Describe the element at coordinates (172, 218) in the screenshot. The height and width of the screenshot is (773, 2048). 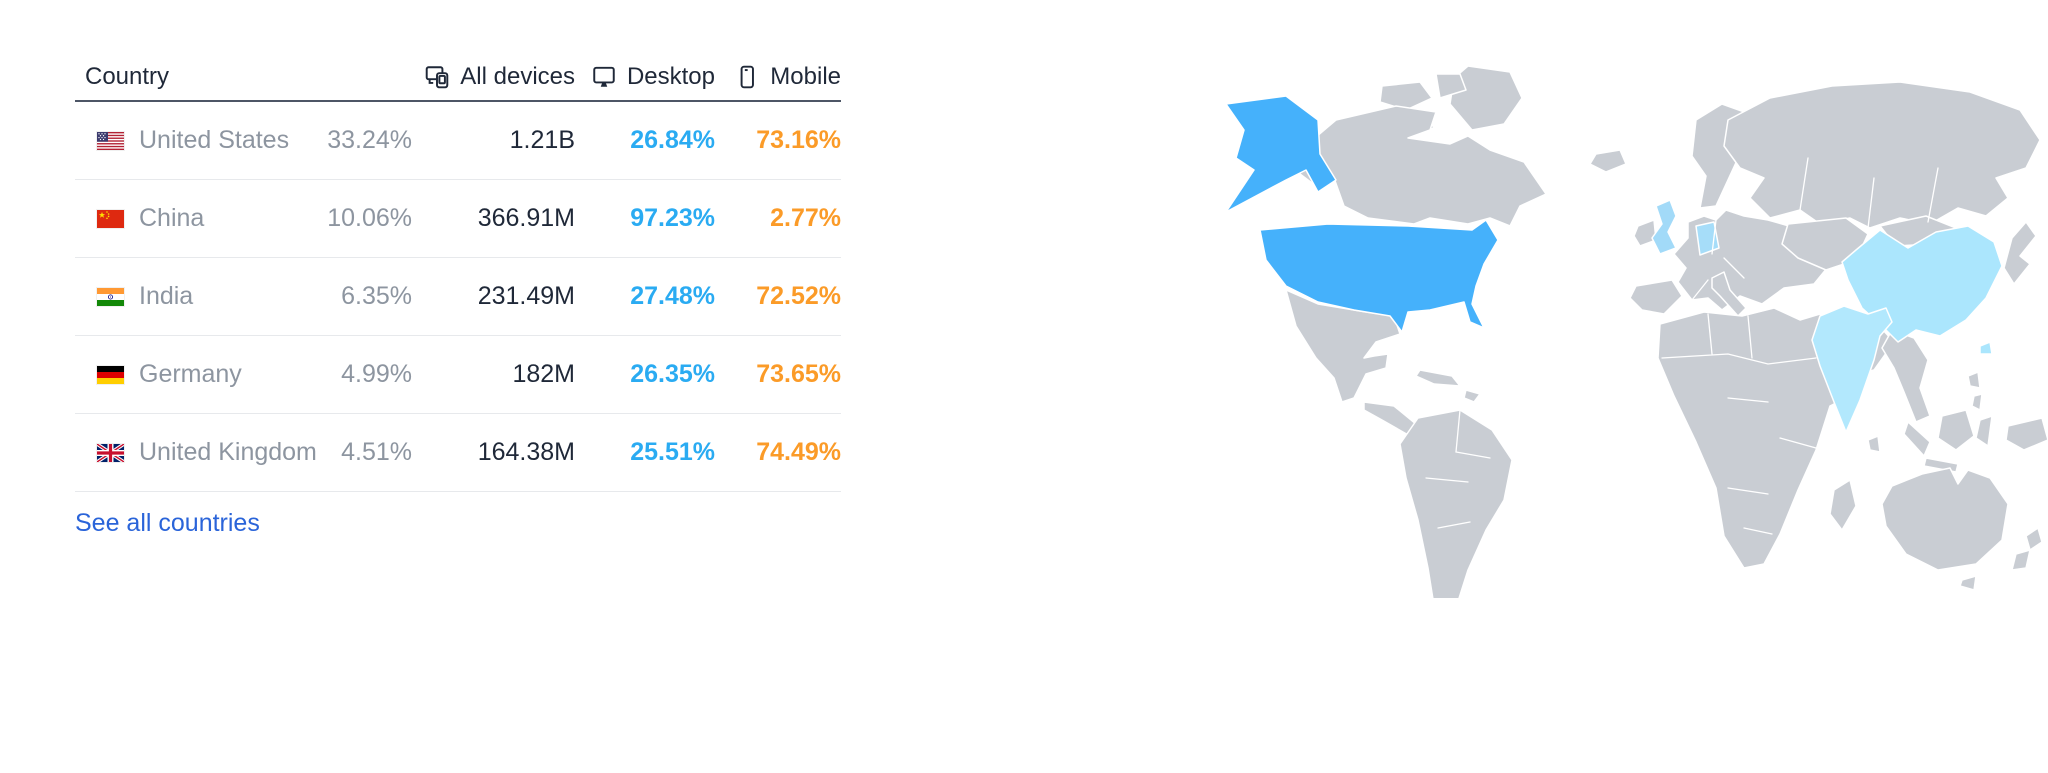
I see `country-name: China` at that location.